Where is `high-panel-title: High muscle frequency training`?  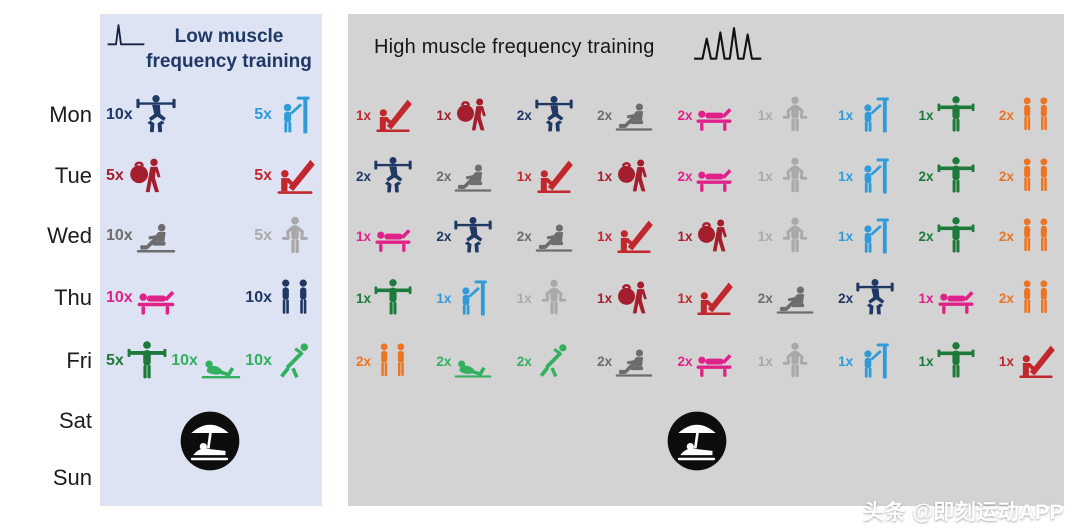
high-panel-title: High muscle frequency training is located at coordinates (514, 47).